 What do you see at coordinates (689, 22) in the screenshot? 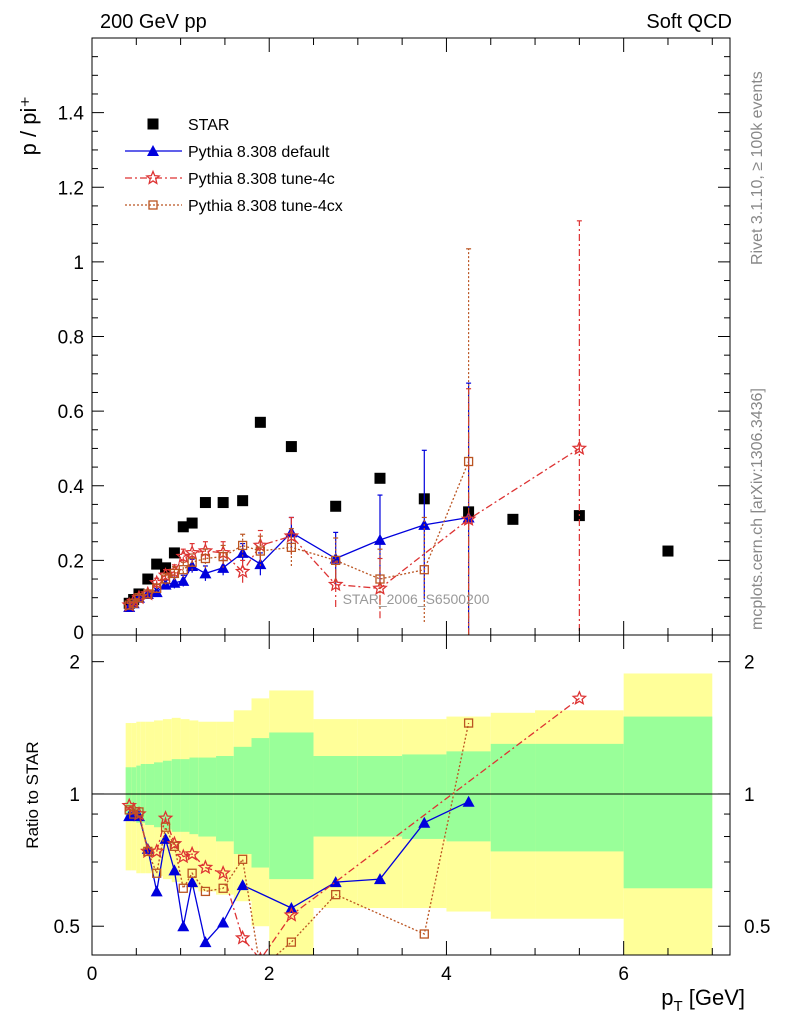
I see `header-right: Soft QCD` at bounding box center [689, 22].